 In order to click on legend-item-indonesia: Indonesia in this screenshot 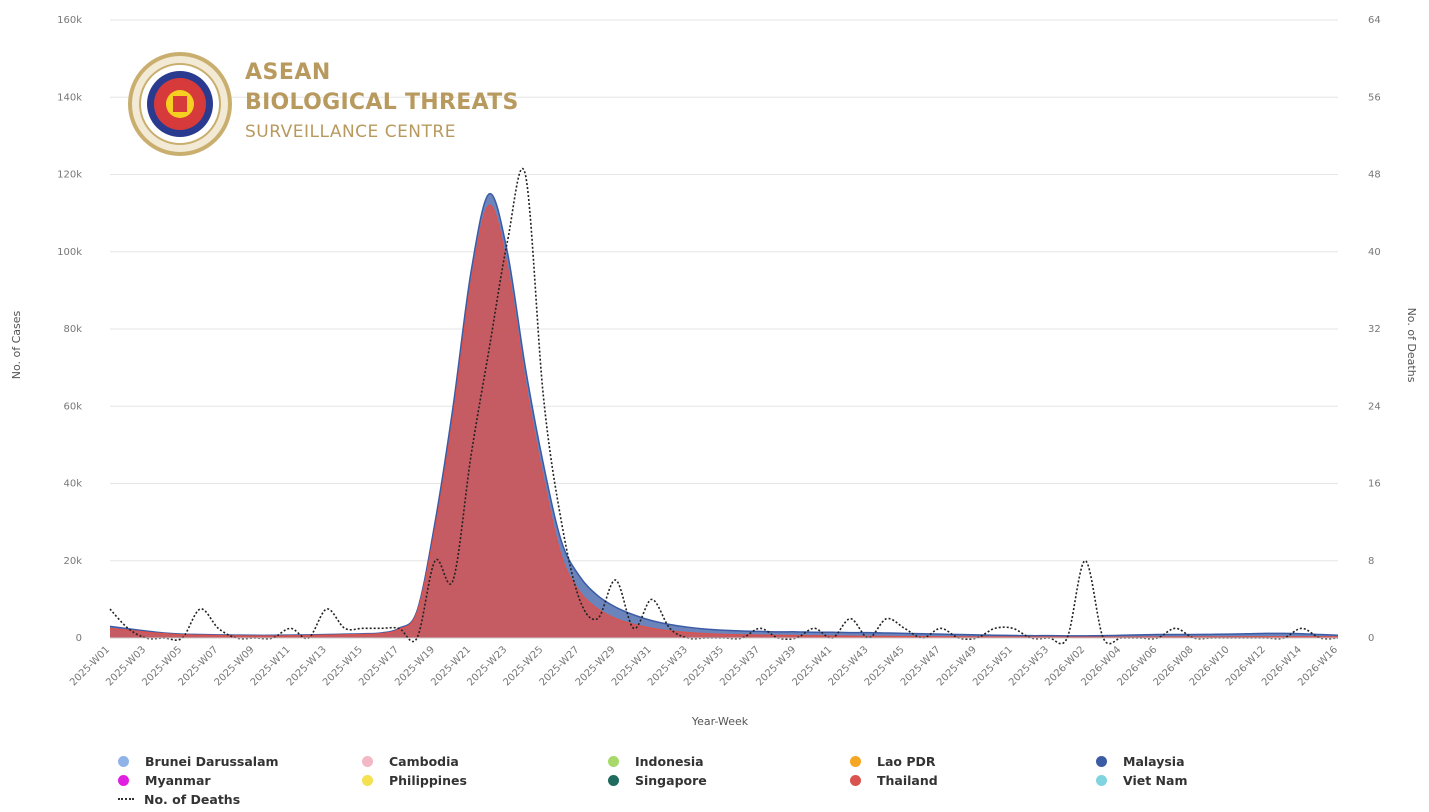, I will do `click(656, 761)`.